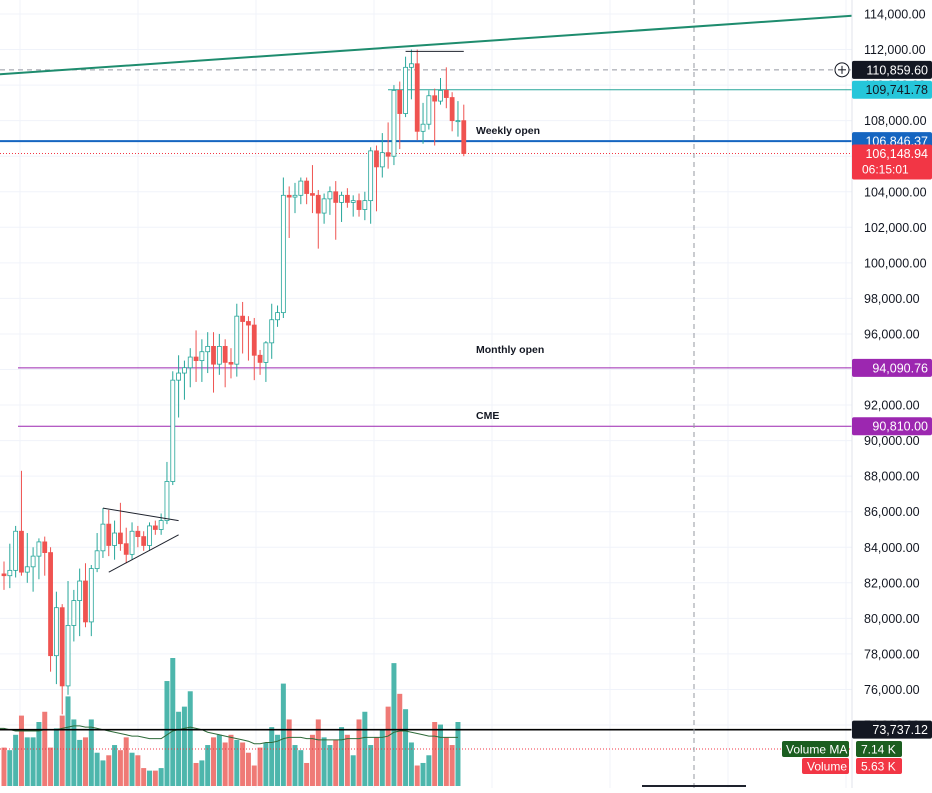 The width and height of the screenshot is (932, 793). I want to click on level-label-1: Monthly open, so click(510, 350).